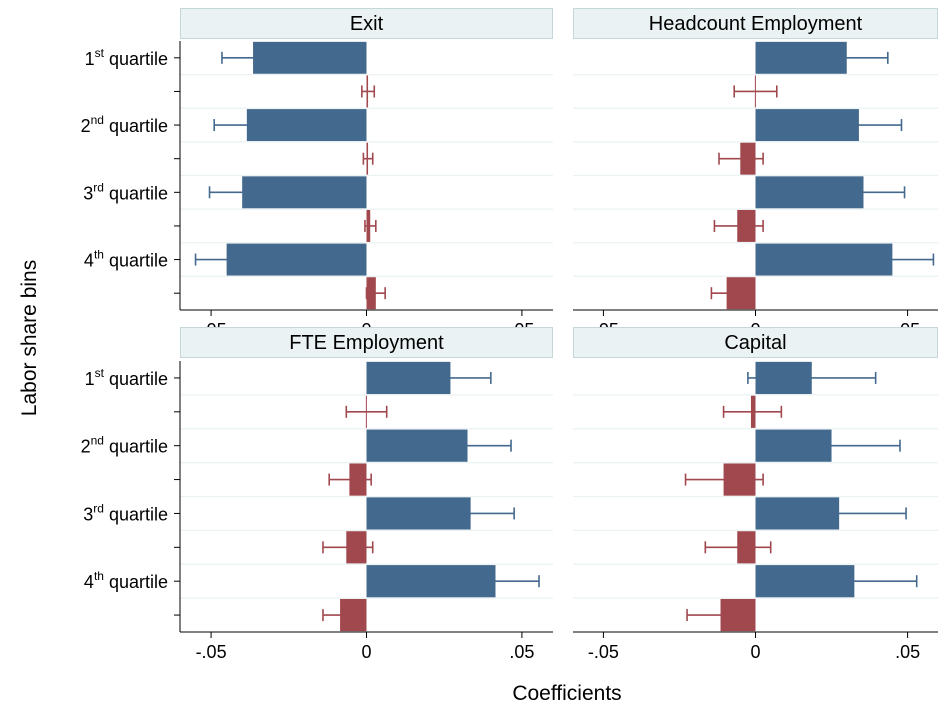 Image resolution: width=938 pixels, height=711 pixels. I want to click on x-axis-title: Coefficients, so click(566, 693).